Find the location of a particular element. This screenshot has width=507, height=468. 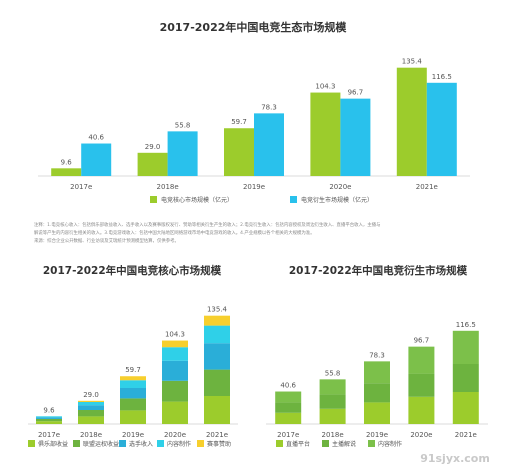

total-label: 104.3 is located at coordinates (175, 335).